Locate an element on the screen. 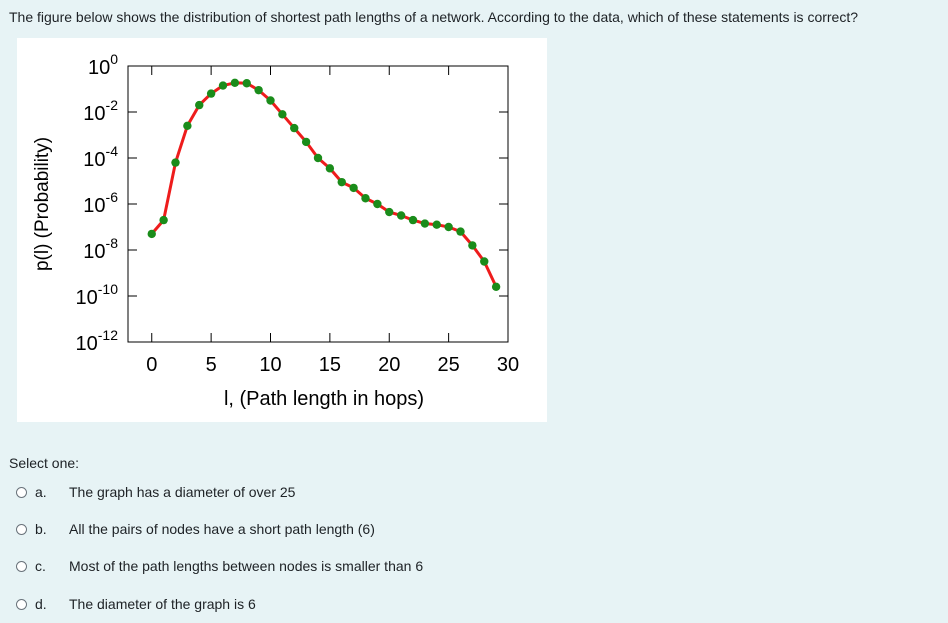 This screenshot has height=623, width=948. option-d-letter: d. is located at coordinates (41, 604).